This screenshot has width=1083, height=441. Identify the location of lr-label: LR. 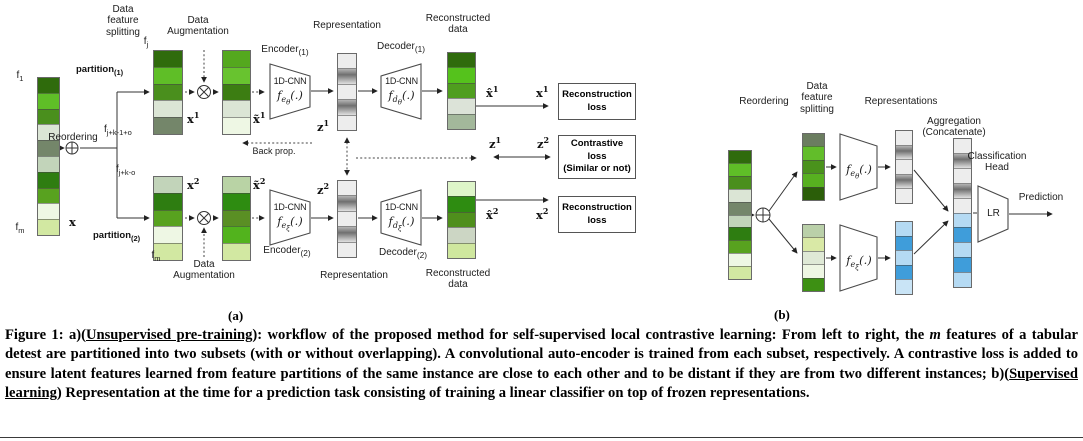
(993, 213).